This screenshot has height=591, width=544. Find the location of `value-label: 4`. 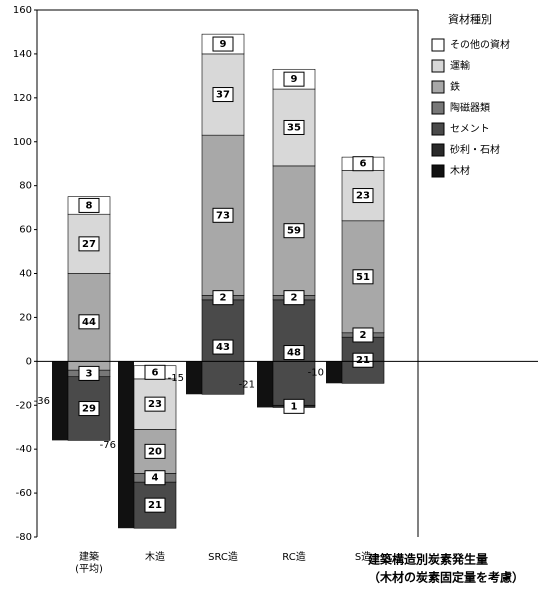

value-label: 4 is located at coordinates (155, 478).